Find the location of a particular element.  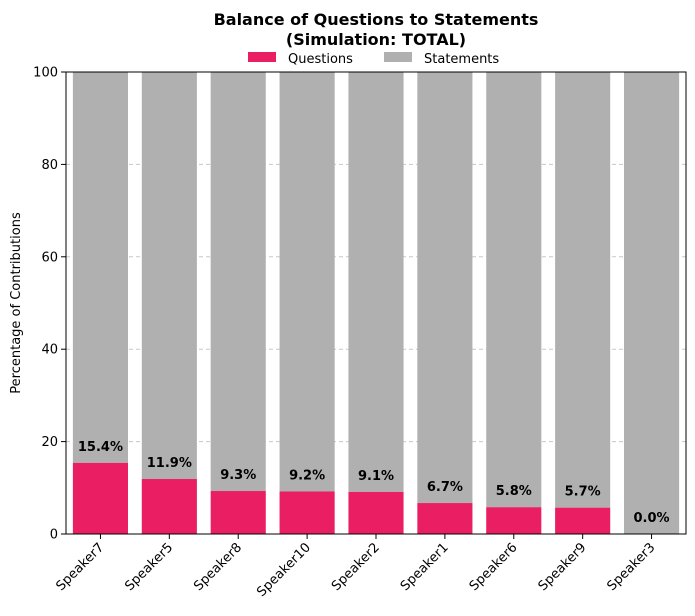

legend-swatch-questions is located at coordinates (262, 57).